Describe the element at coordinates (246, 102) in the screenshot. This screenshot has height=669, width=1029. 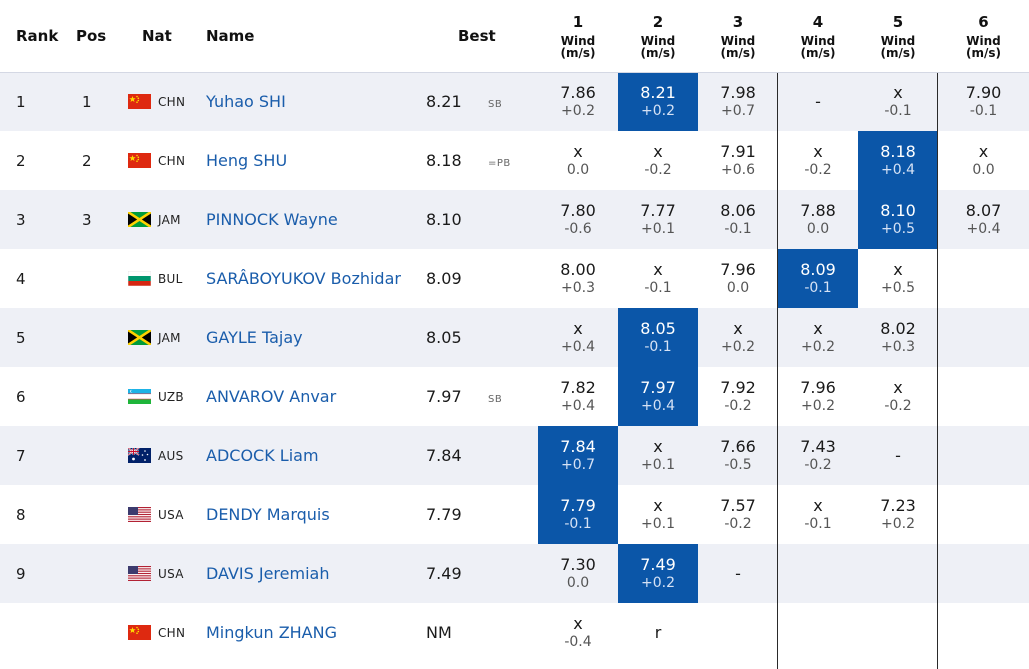
I see `athlete-name-link: Yuhao SHI` at that location.